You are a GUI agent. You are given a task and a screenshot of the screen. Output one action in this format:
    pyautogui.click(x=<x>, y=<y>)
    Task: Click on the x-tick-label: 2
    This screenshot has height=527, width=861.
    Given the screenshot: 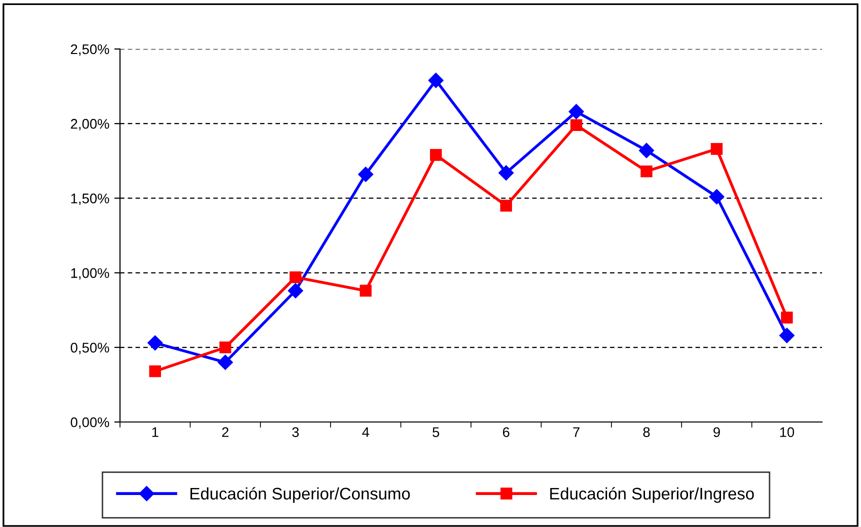 What is the action you would take?
    pyautogui.click(x=225, y=432)
    